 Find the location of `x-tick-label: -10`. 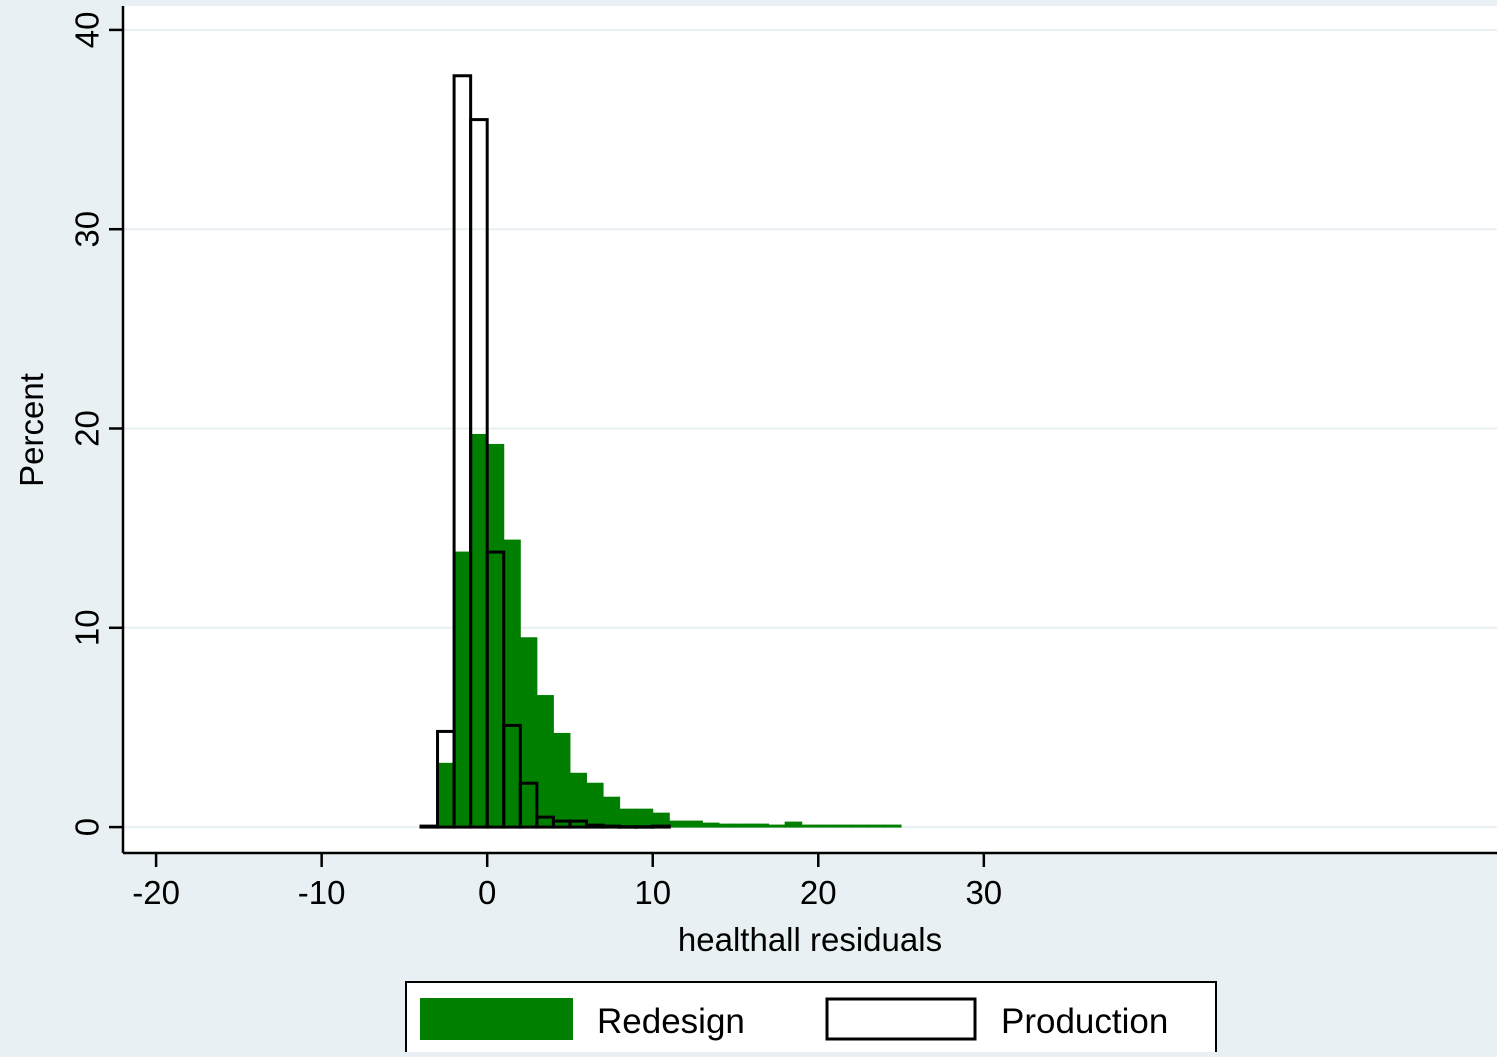

x-tick-label: -10 is located at coordinates (322, 892).